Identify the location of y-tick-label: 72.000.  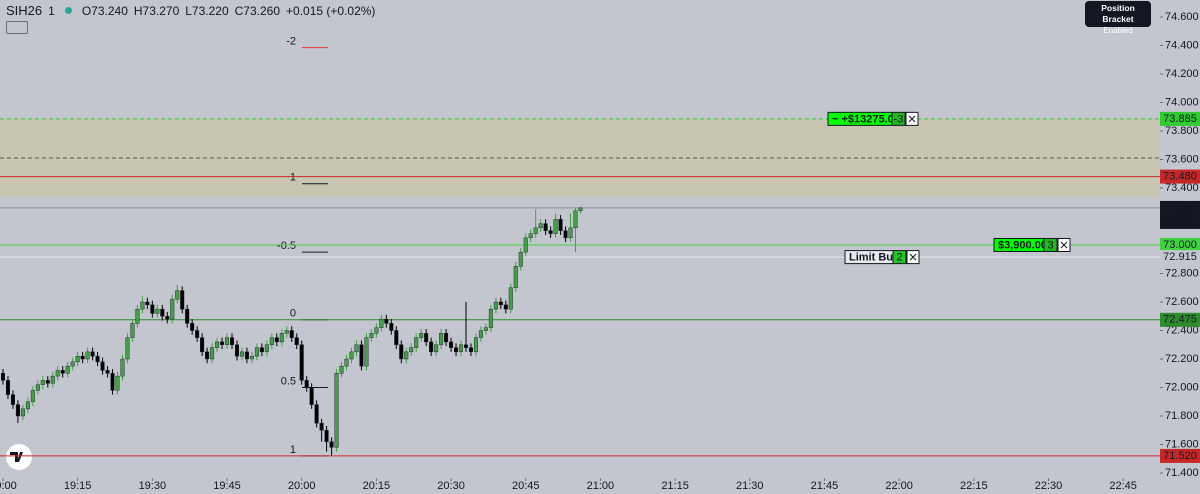
(1182, 387).